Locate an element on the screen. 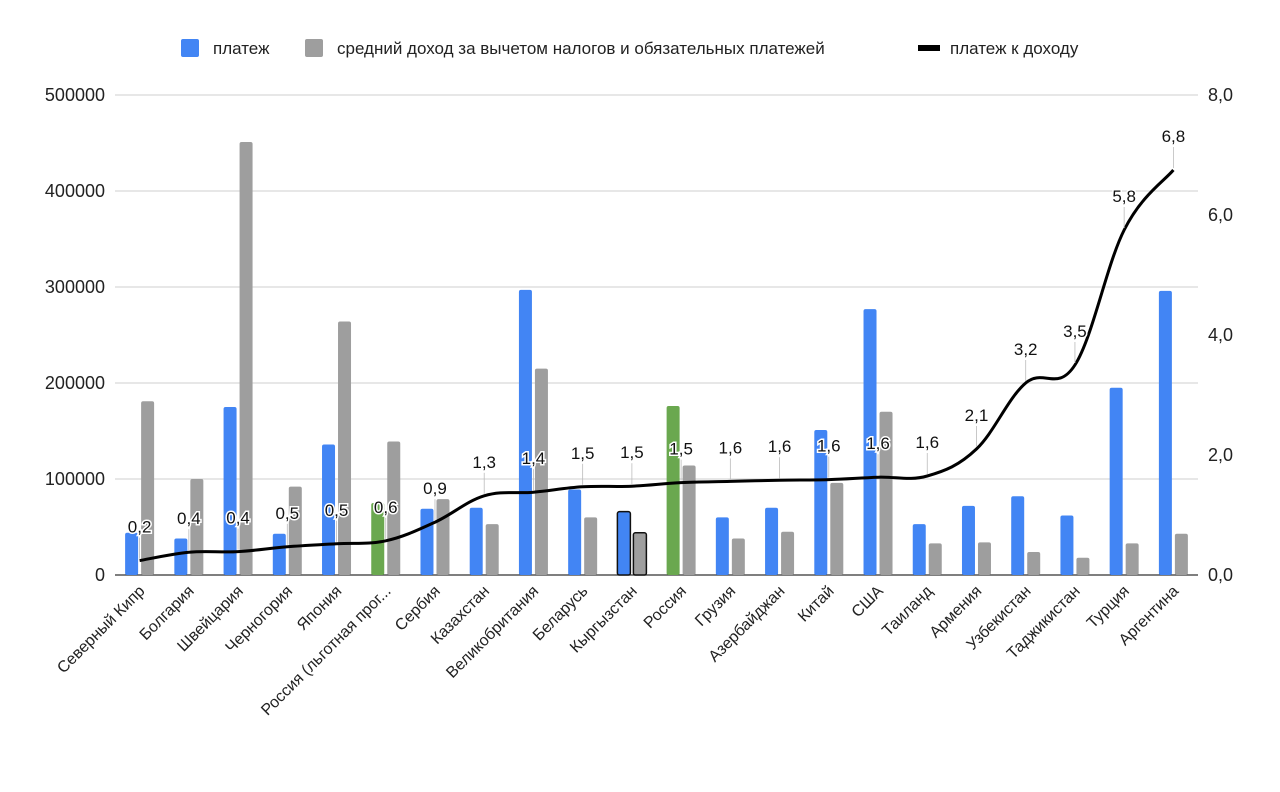  data-label: 0,9 is located at coordinates (435, 488).